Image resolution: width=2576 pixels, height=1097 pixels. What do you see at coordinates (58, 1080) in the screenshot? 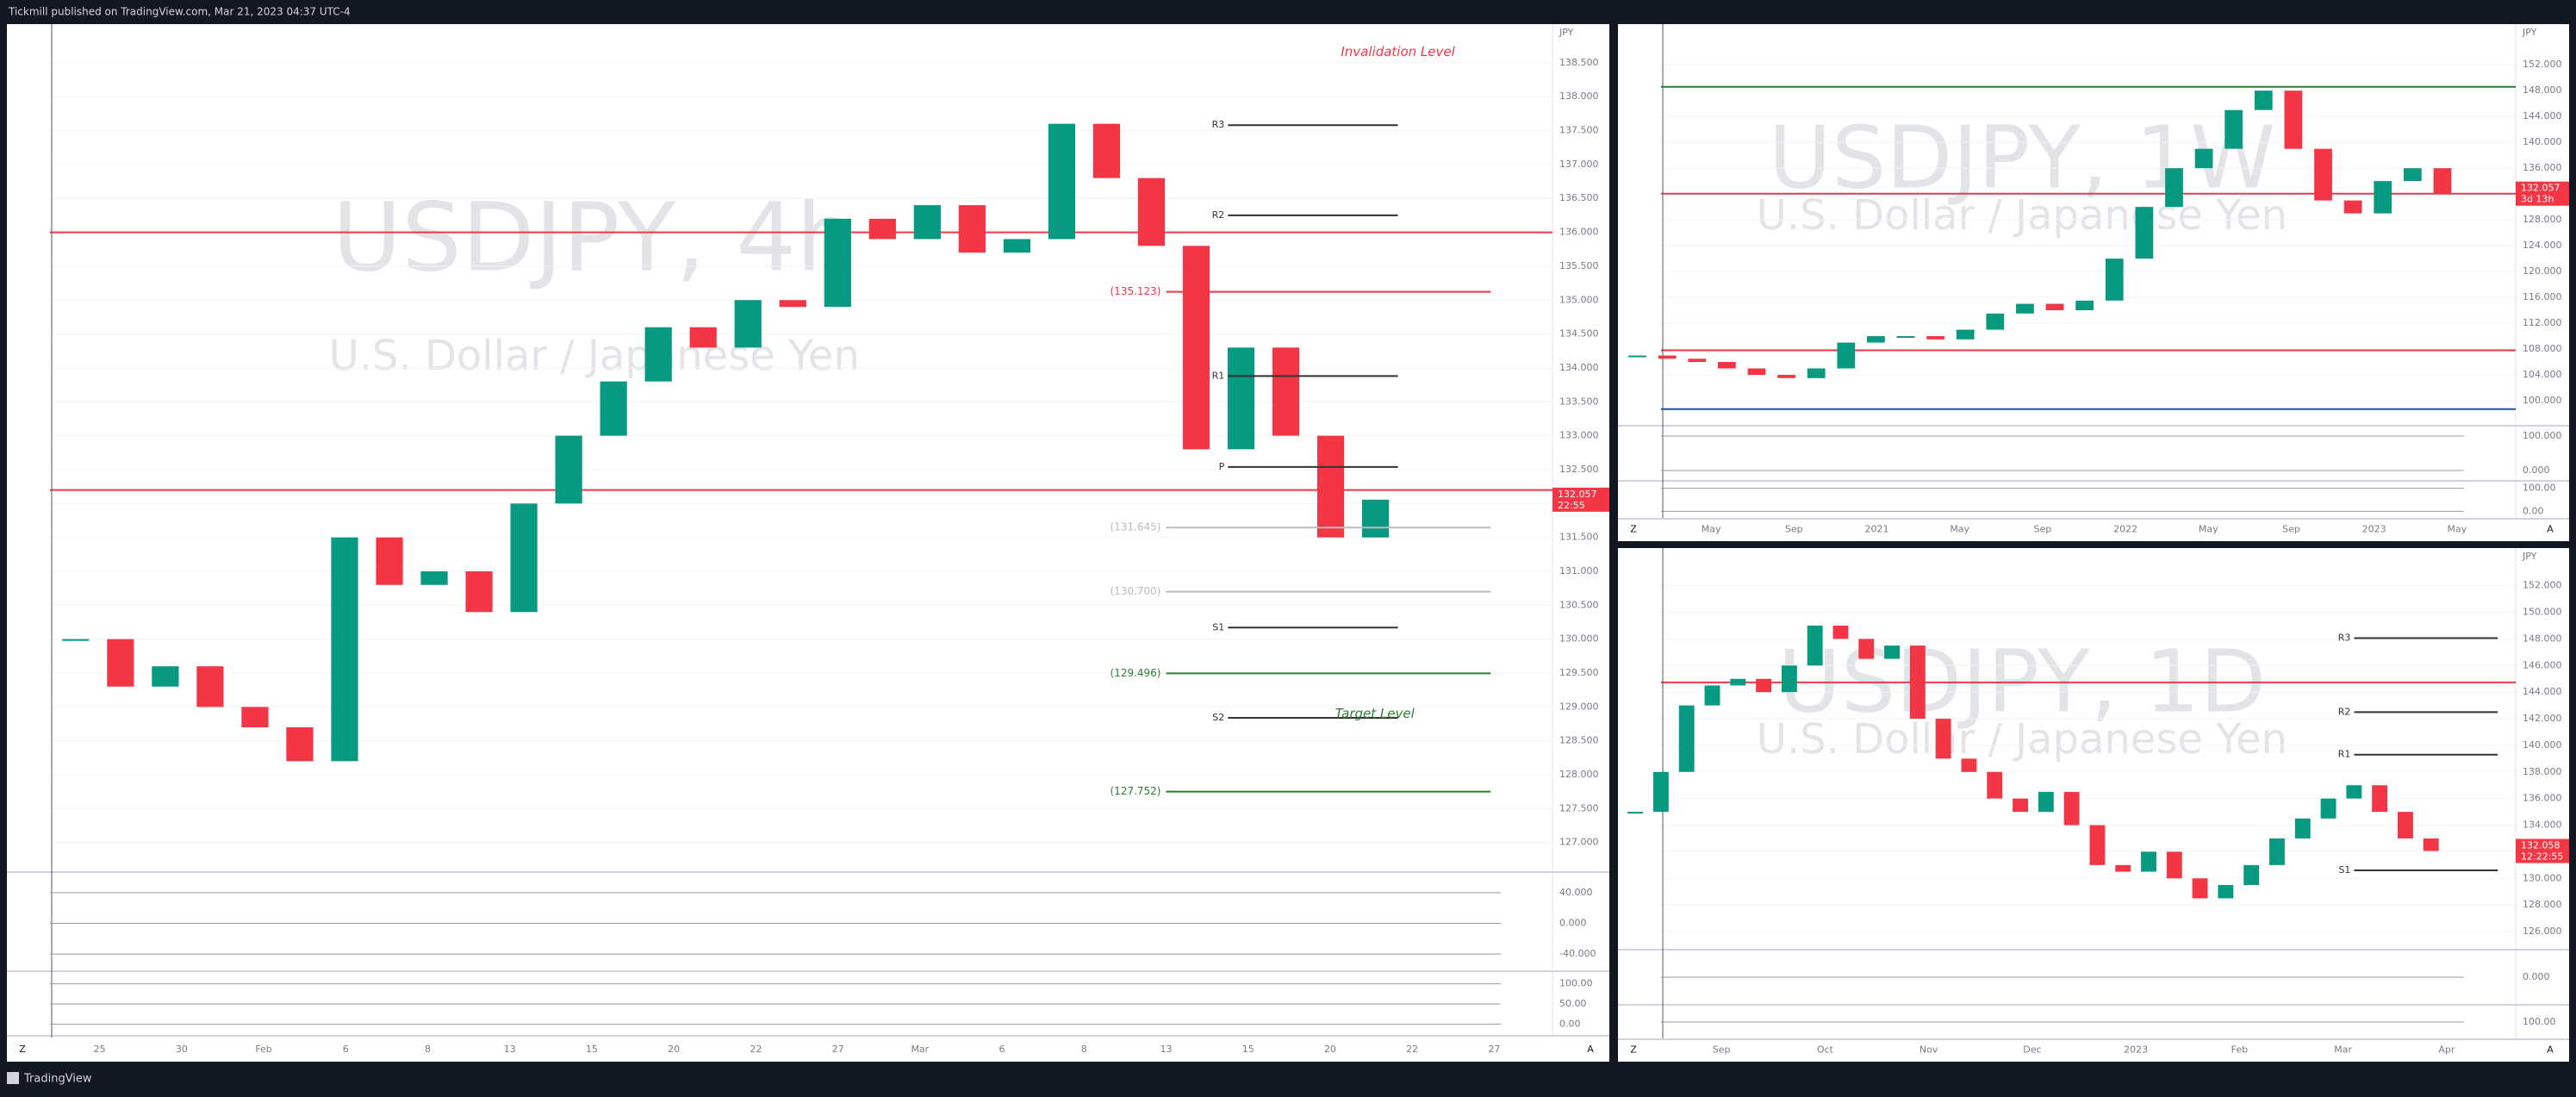
I see `footer-brand: TradingView` at bounding box center [58, 1080].